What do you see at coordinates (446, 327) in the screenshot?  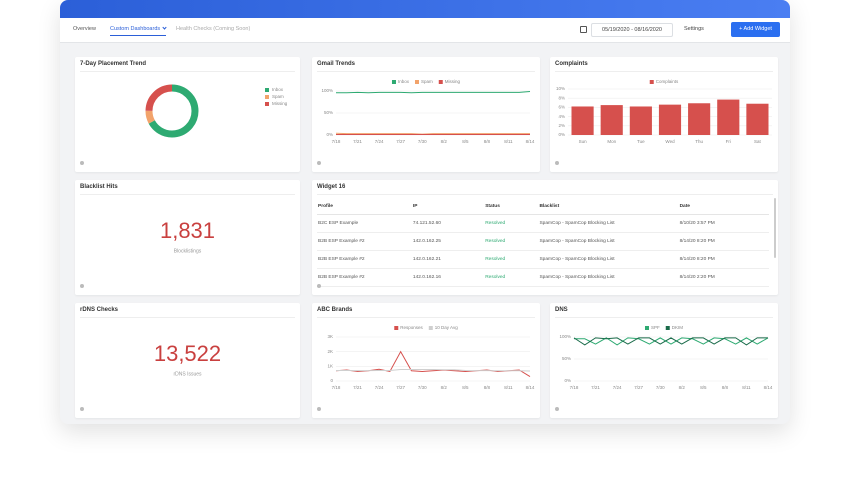 I see `legend-label: 10 Day Avg` at bounding box center [446, 327].